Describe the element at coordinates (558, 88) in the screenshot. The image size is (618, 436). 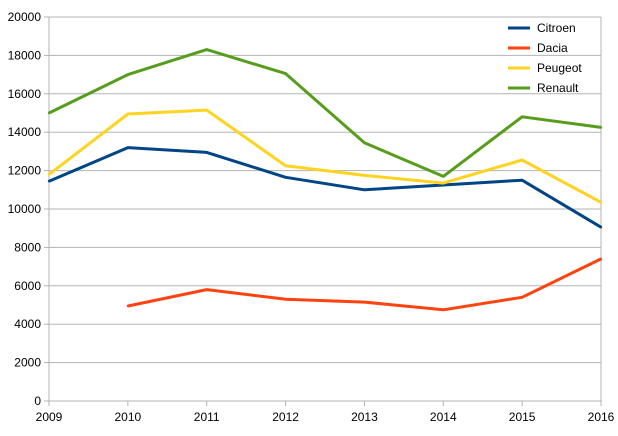
I see `legend-label-renault: Renault` at that location.